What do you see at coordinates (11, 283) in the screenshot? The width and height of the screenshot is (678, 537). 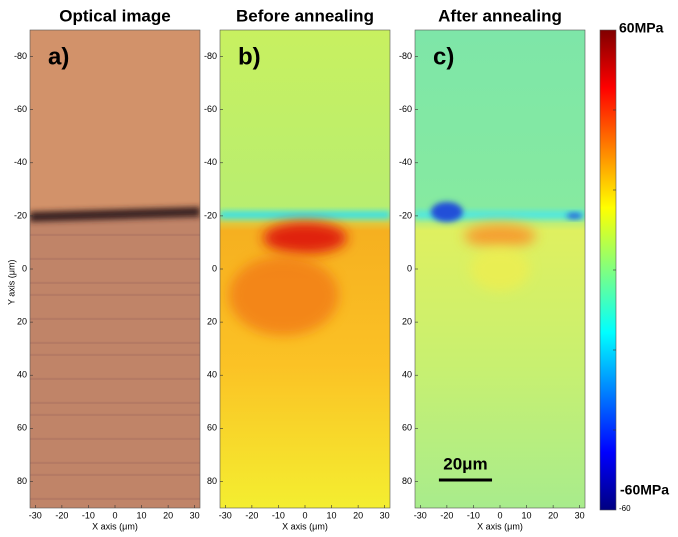 I see `y-axis-label: Y axis (μm)` at bounding box center [11, 283].